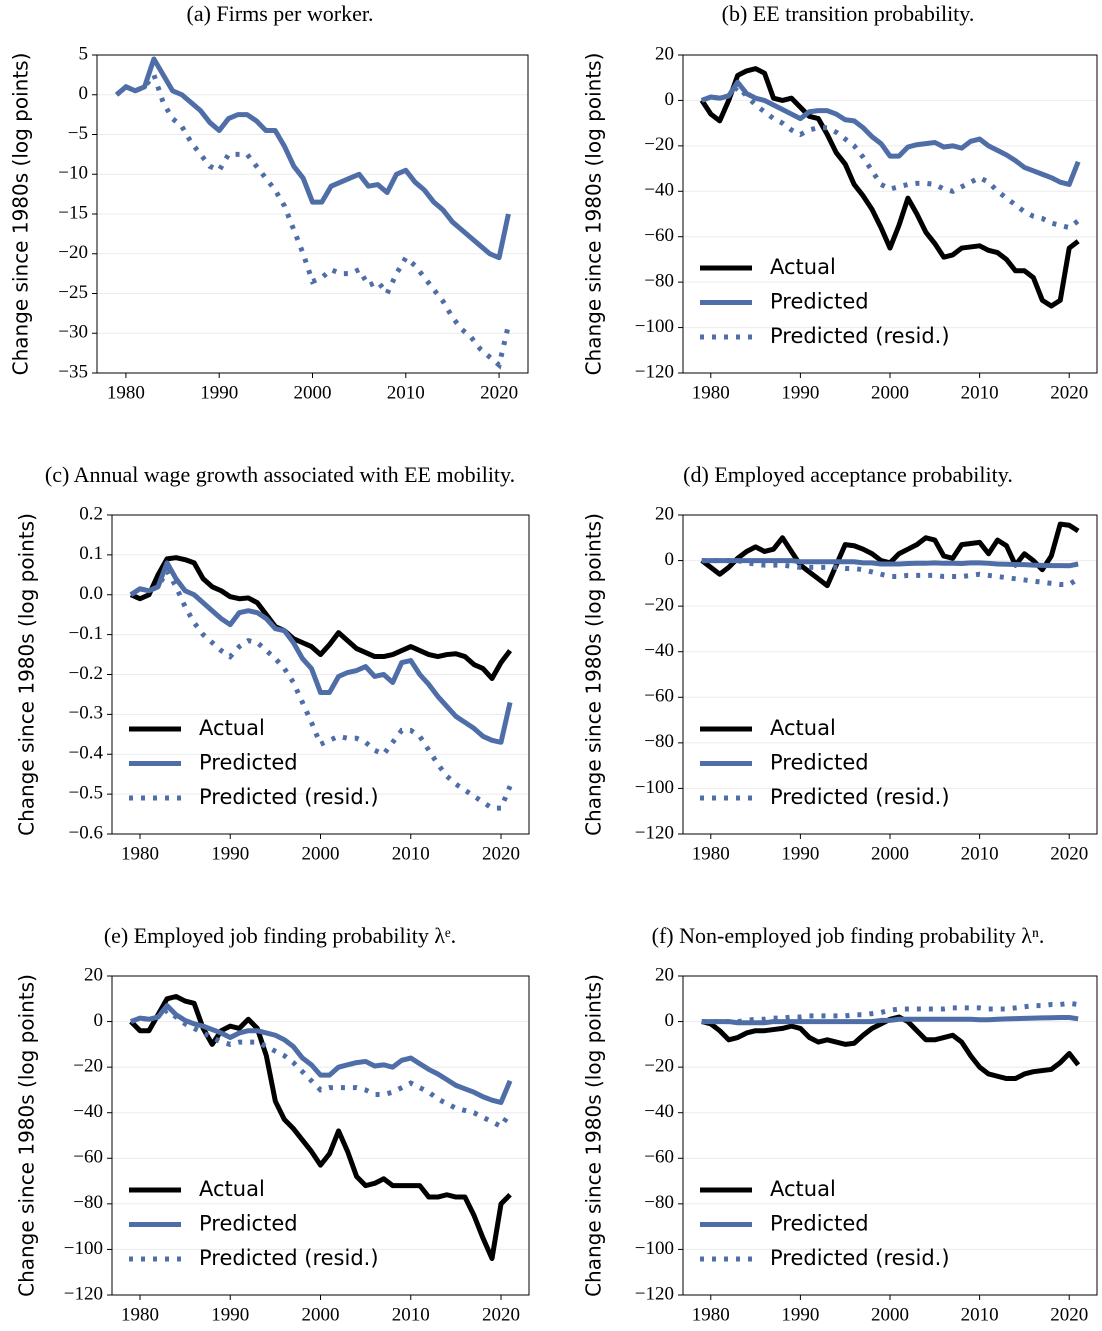  I want to click on chart-title: (a) Firms per worker., so click(280, 13).